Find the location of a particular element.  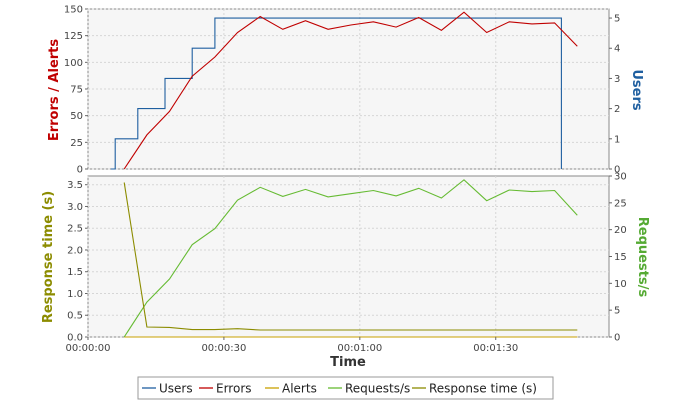

x-tick-label: 00:01:30 is located at coordinates (495, 348).